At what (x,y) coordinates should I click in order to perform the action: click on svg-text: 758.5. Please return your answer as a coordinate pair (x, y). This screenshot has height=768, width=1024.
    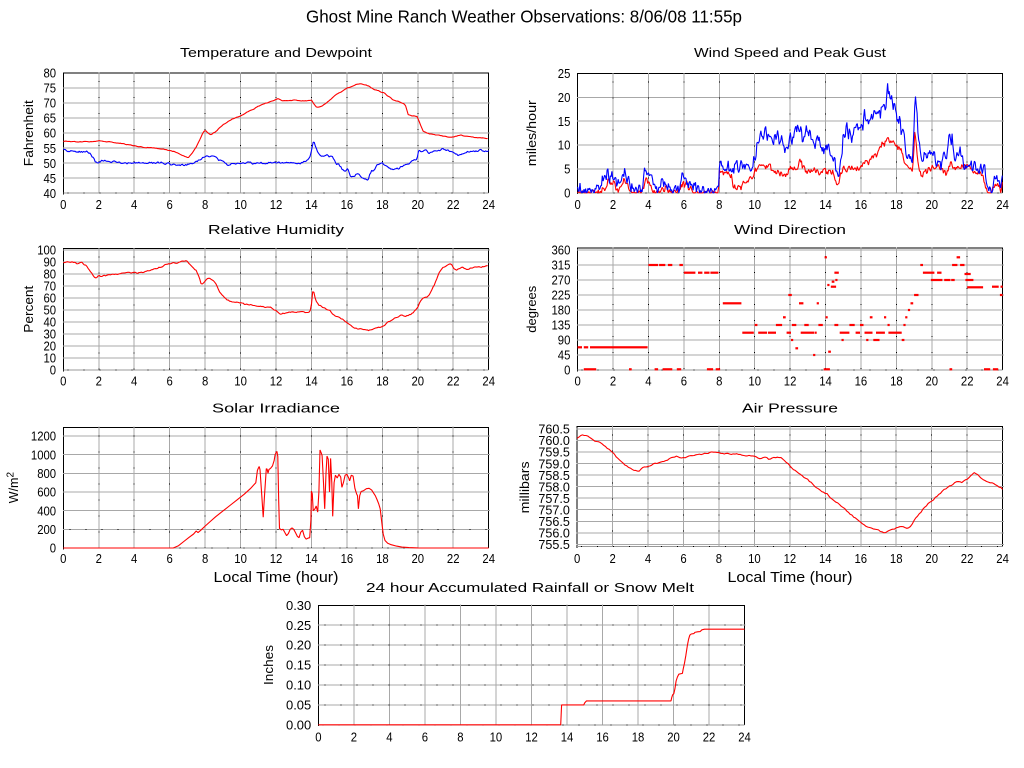
    Looking at the image, I should click on (554, 475).